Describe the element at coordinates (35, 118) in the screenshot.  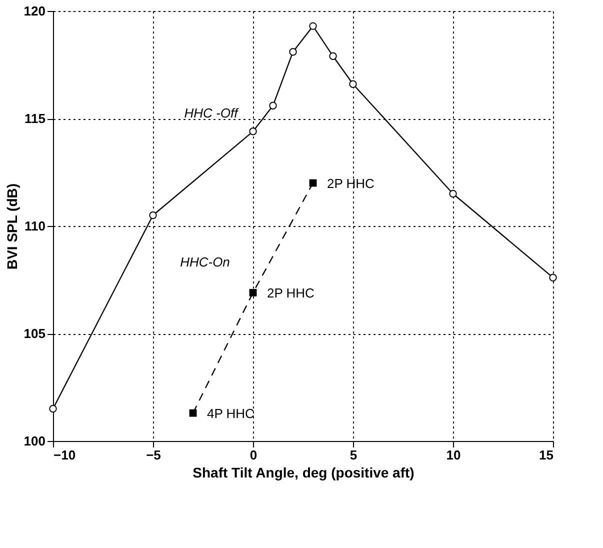
I see `y-tick-label: 115` at that location.